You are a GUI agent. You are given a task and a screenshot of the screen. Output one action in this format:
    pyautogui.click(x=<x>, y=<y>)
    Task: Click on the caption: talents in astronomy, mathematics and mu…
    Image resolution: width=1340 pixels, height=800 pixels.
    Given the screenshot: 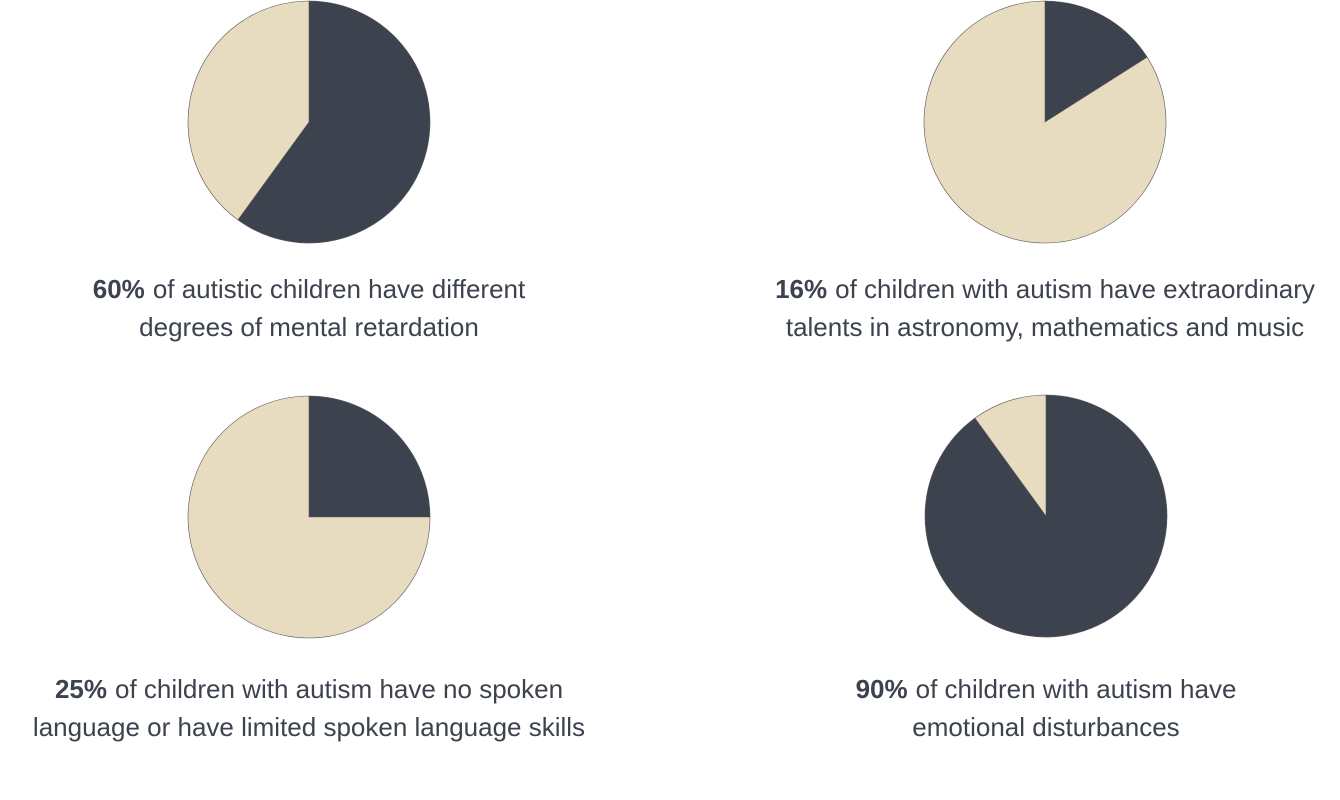 What is the action you would take?
    pyautogui.click(x=1045, y=327)
    